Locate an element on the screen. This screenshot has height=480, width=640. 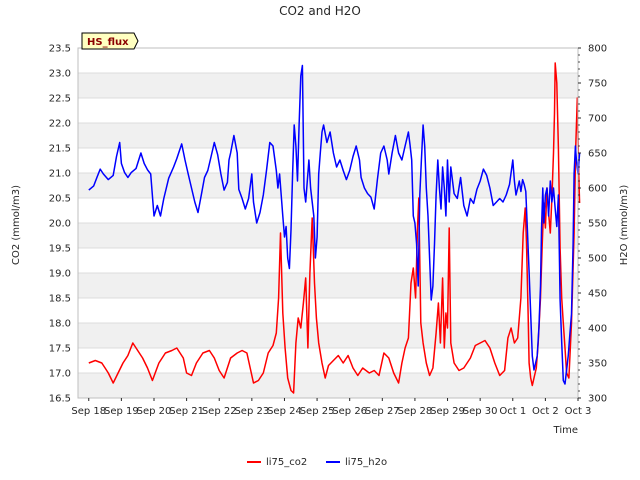
legend-item-h2o: li75_h2o is located at coordinates (356, 462).